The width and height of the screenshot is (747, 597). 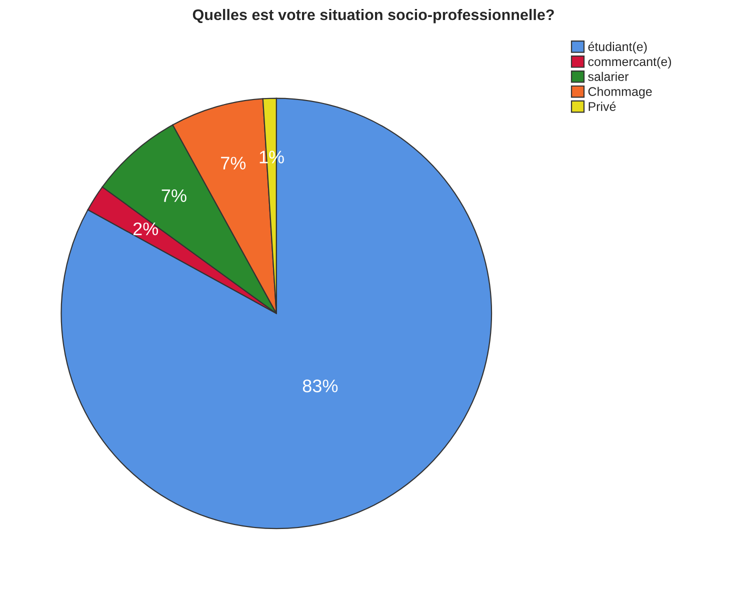 What do you see at coordinates (373, 16) in the screenshot?
I see `chart-title: Quelles est votre situation socio-professionnelle?` at bounding box center [373, 16].